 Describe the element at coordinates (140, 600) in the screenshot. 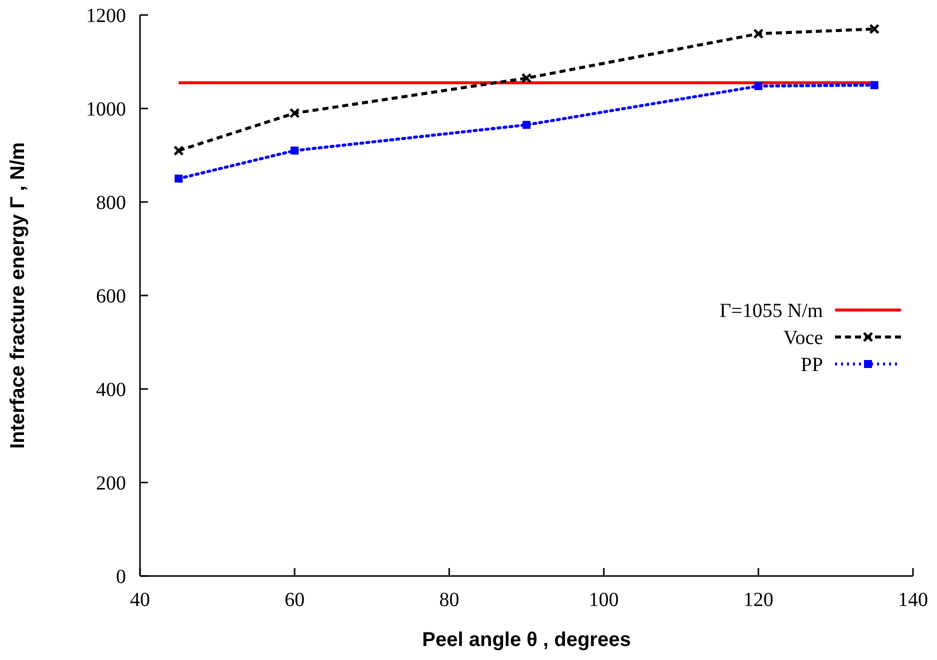

I see `x-tick-label: 40` at that location.